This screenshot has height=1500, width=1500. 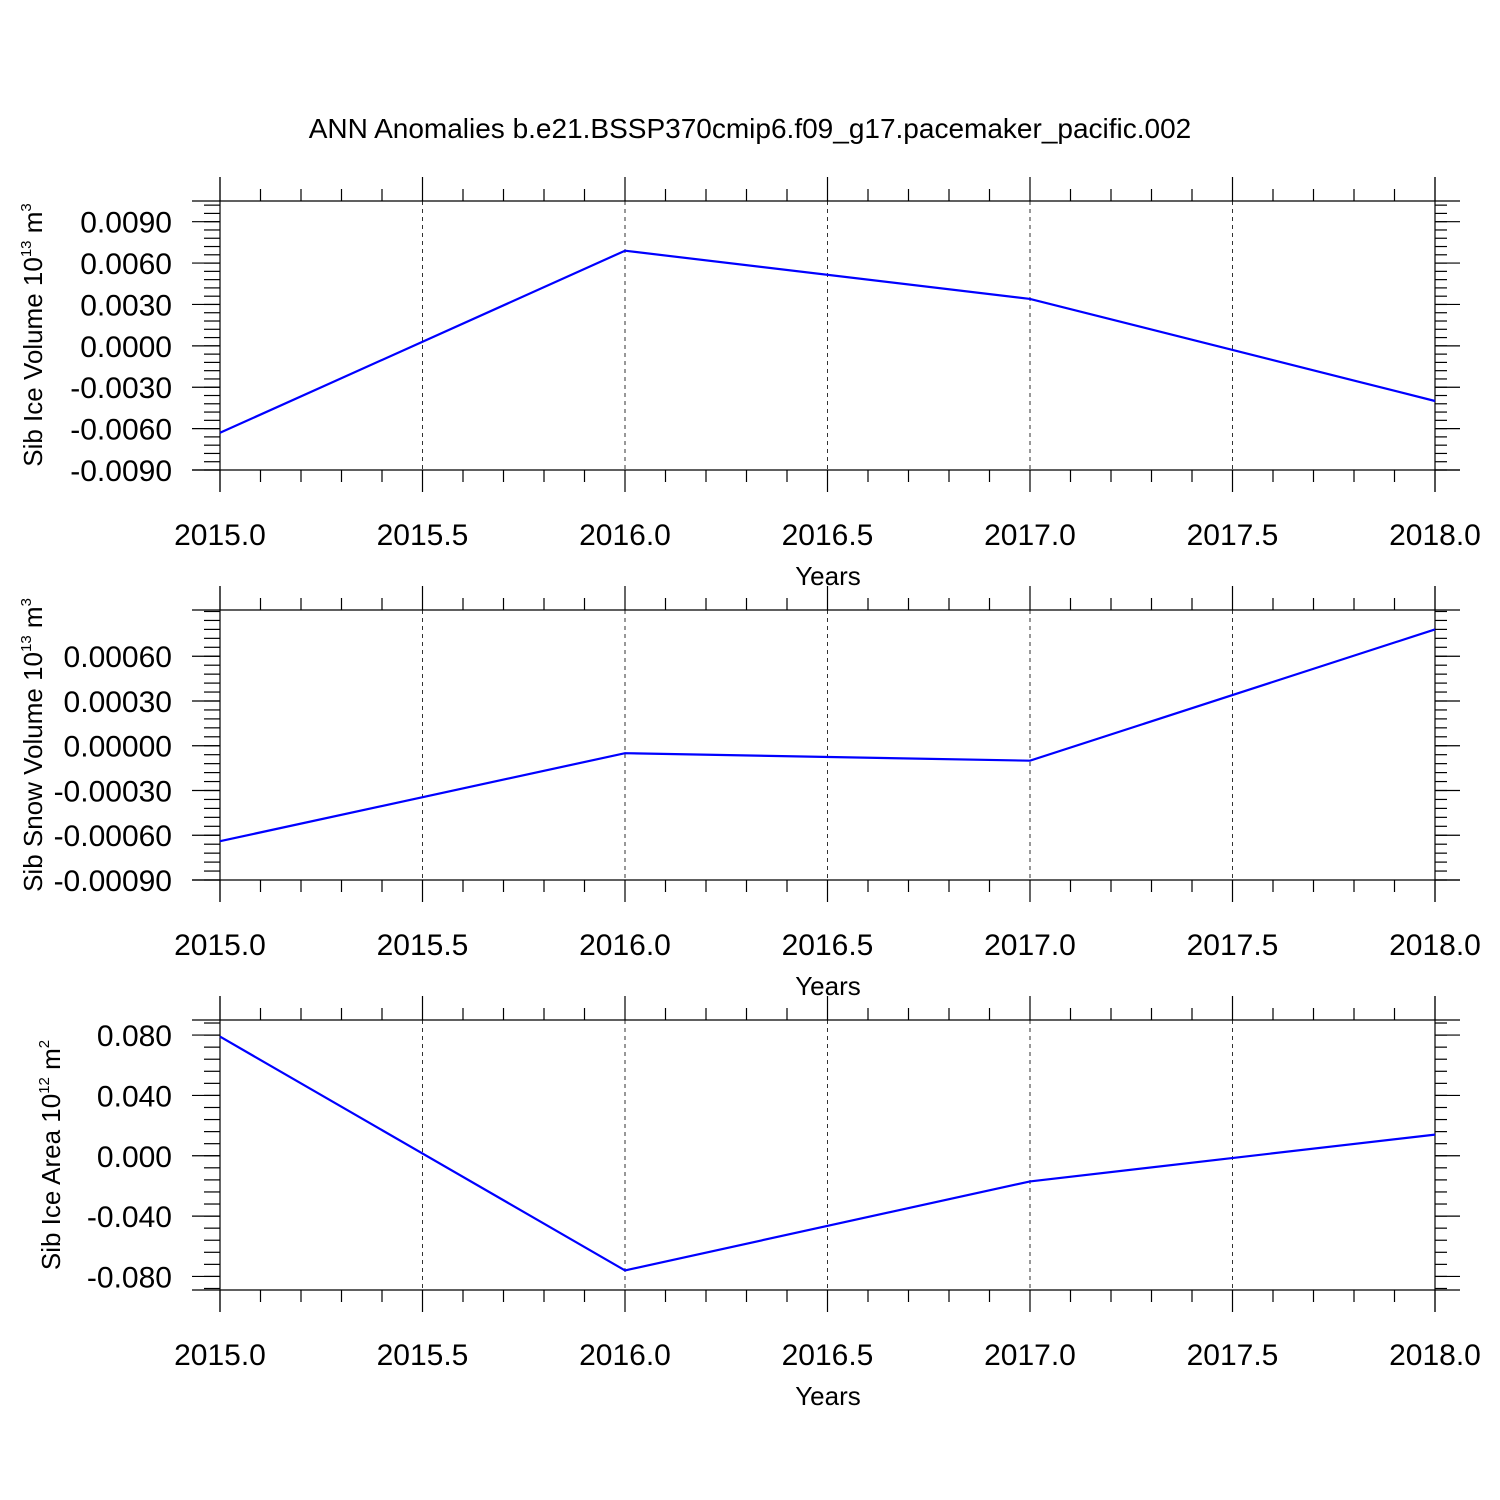 I want to click on y-axis-title-unit-exponent: 2, so click(x=44, y=1044).